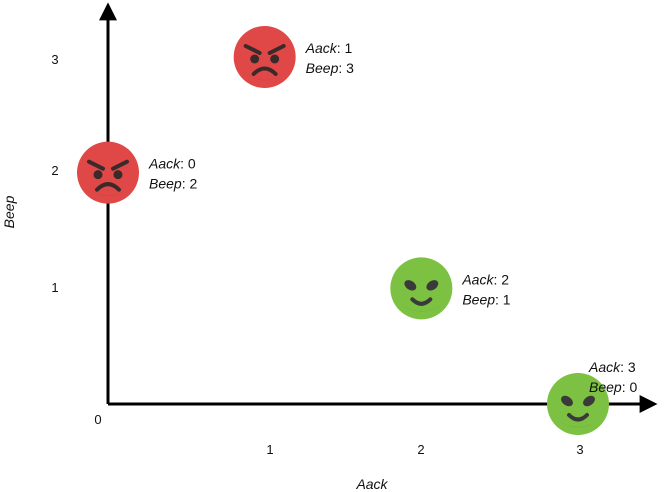  I want to click on data-point: Aack: 2 Beep: 1, so click(450, 288).